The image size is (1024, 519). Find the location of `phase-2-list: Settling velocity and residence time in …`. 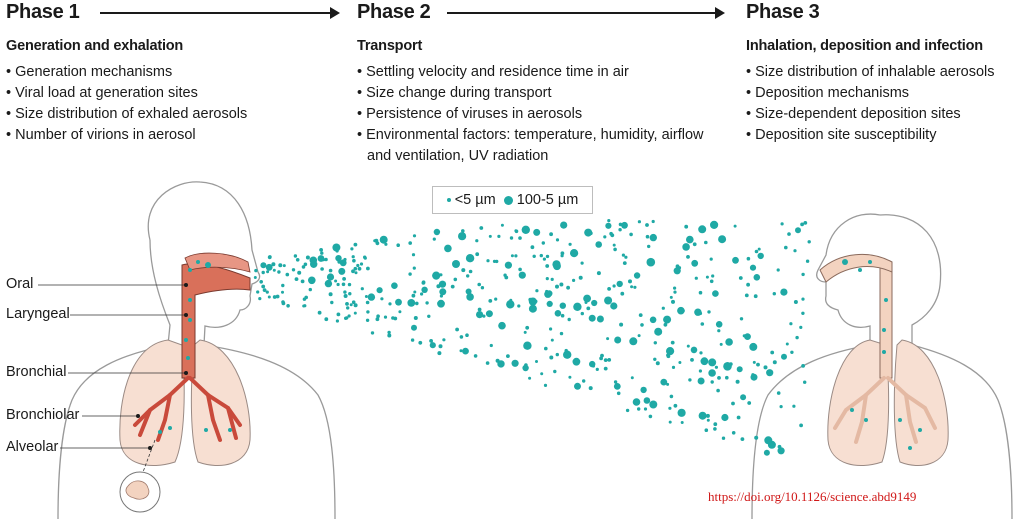

phase-2-list: Settling velocity and residence time in … is located at coordinates (537, 114).